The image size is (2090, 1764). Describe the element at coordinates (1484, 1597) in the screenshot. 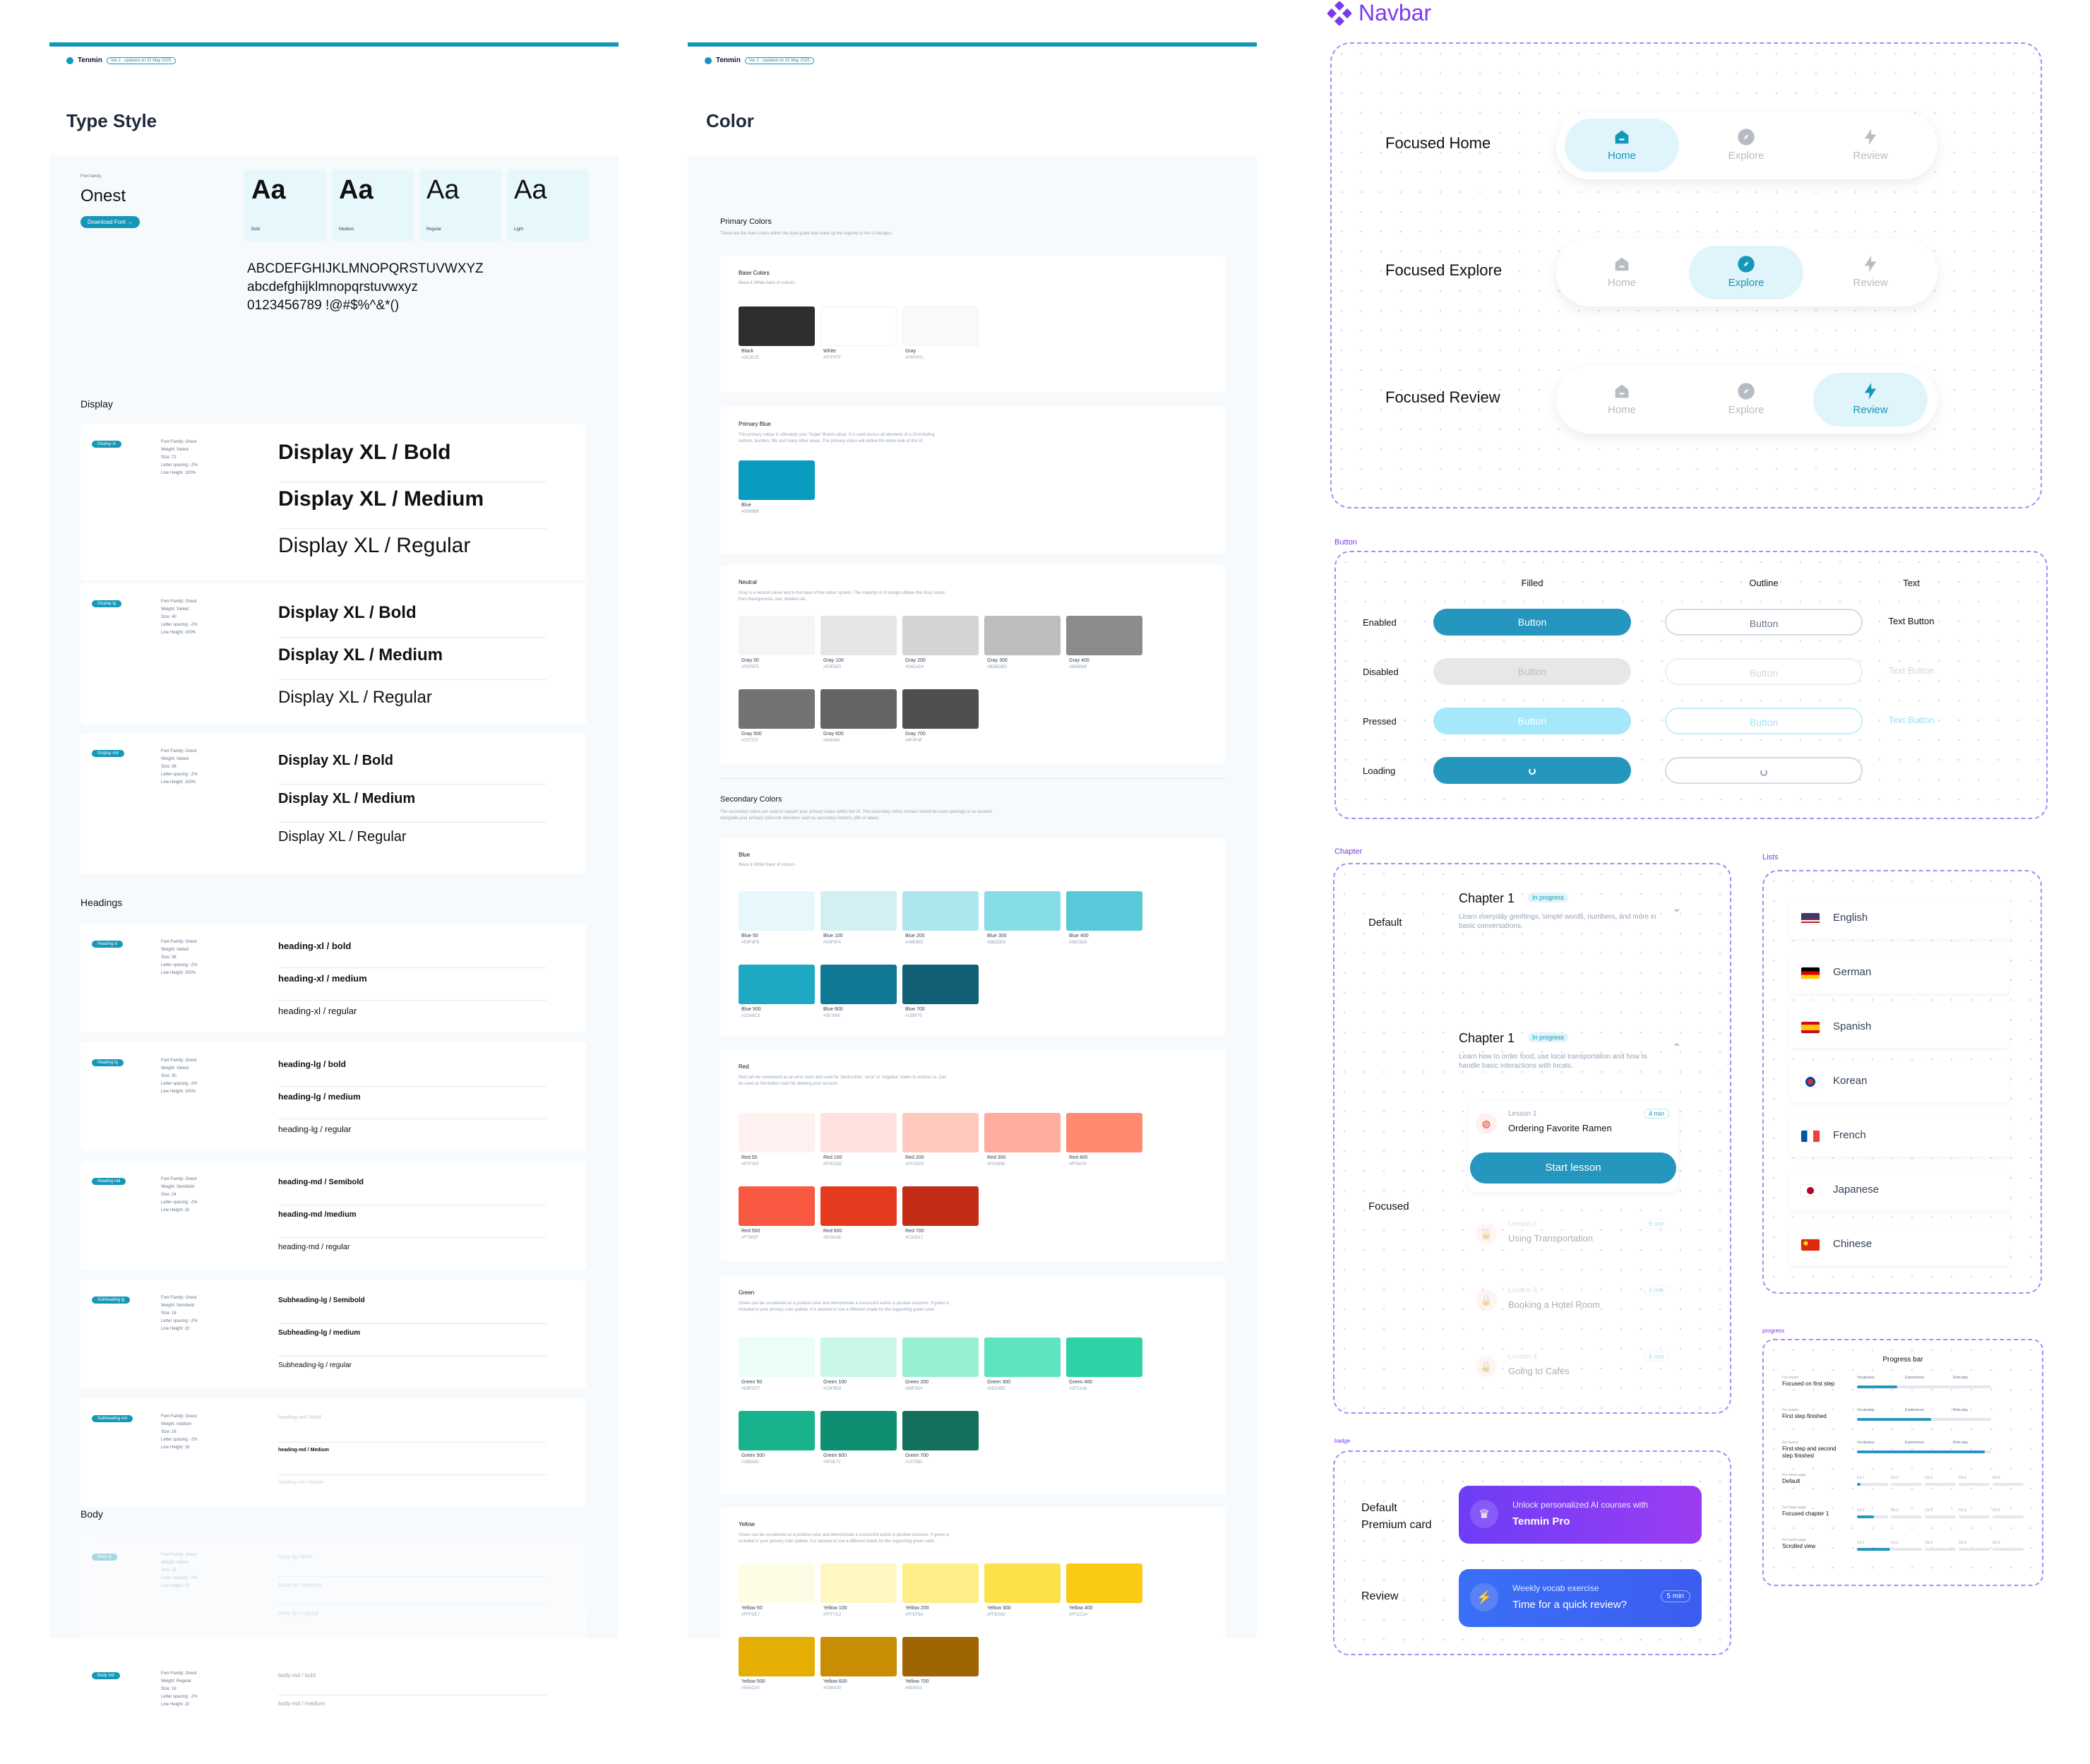

I see `bolt-icon: ⚡` at that location.